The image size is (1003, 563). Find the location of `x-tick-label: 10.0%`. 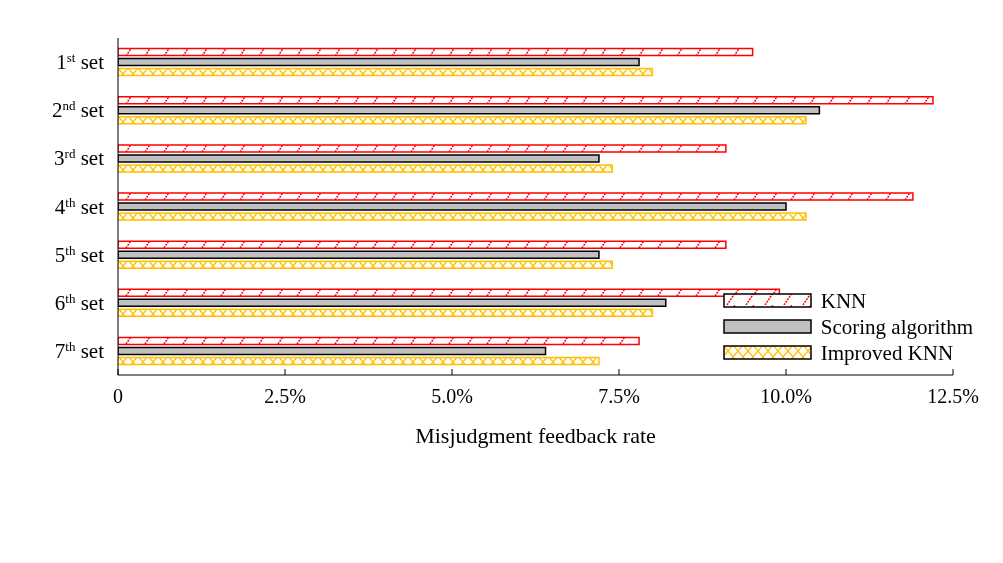

x-tick-label: 10.0% is located at coordinates (786, 396).